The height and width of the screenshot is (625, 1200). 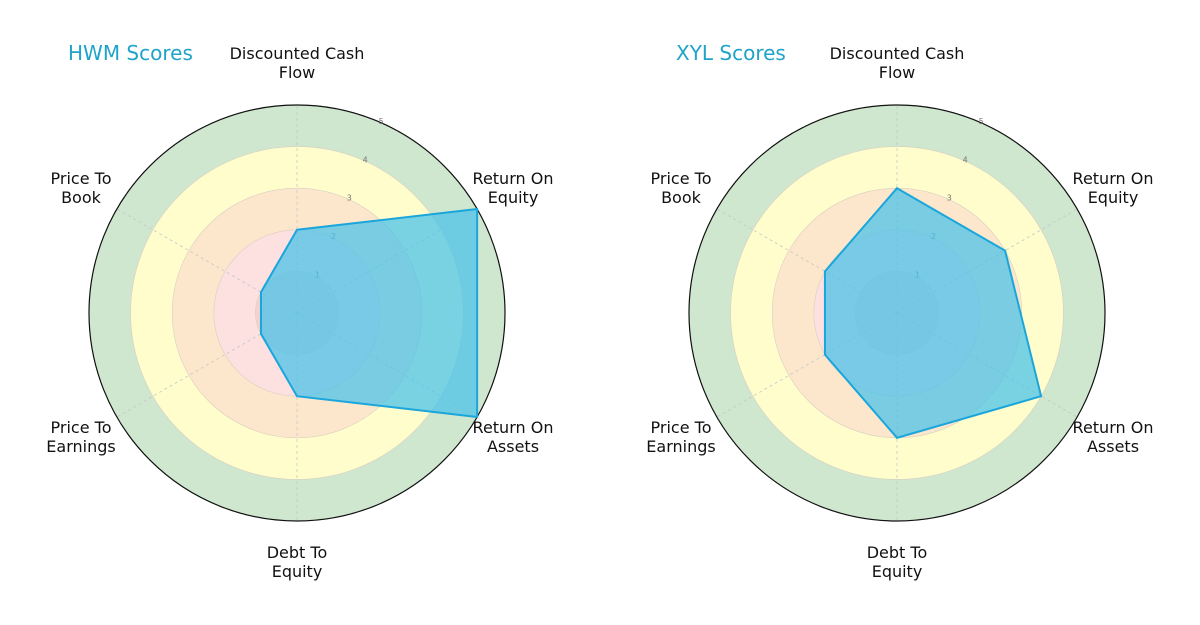 I want to click on xyl-label-roa: Return On Assets, so click(x=1113, y=437).